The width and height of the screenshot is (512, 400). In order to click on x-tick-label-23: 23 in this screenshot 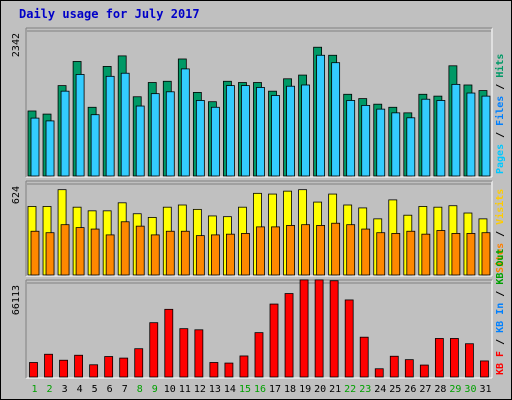, I will do `click(365, 389)`.